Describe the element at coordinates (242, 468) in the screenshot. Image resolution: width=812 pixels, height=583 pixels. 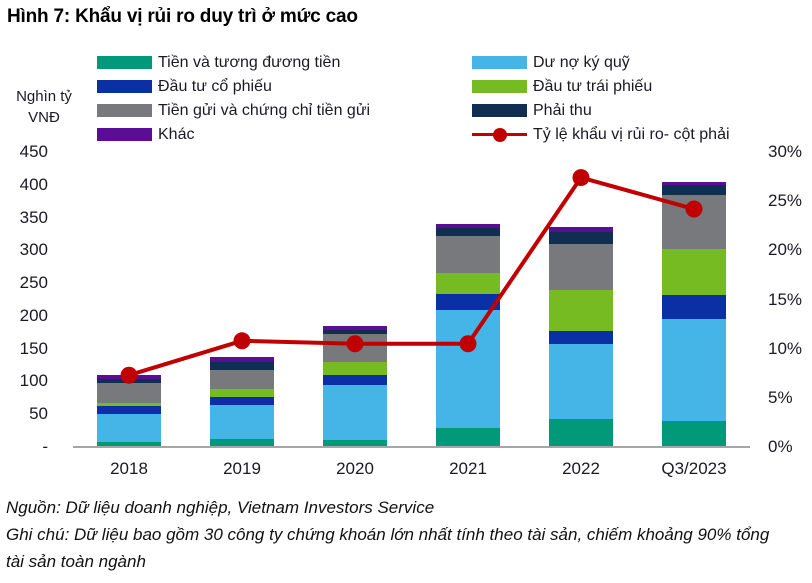
I see `x-axis-label: 2019` at that location.